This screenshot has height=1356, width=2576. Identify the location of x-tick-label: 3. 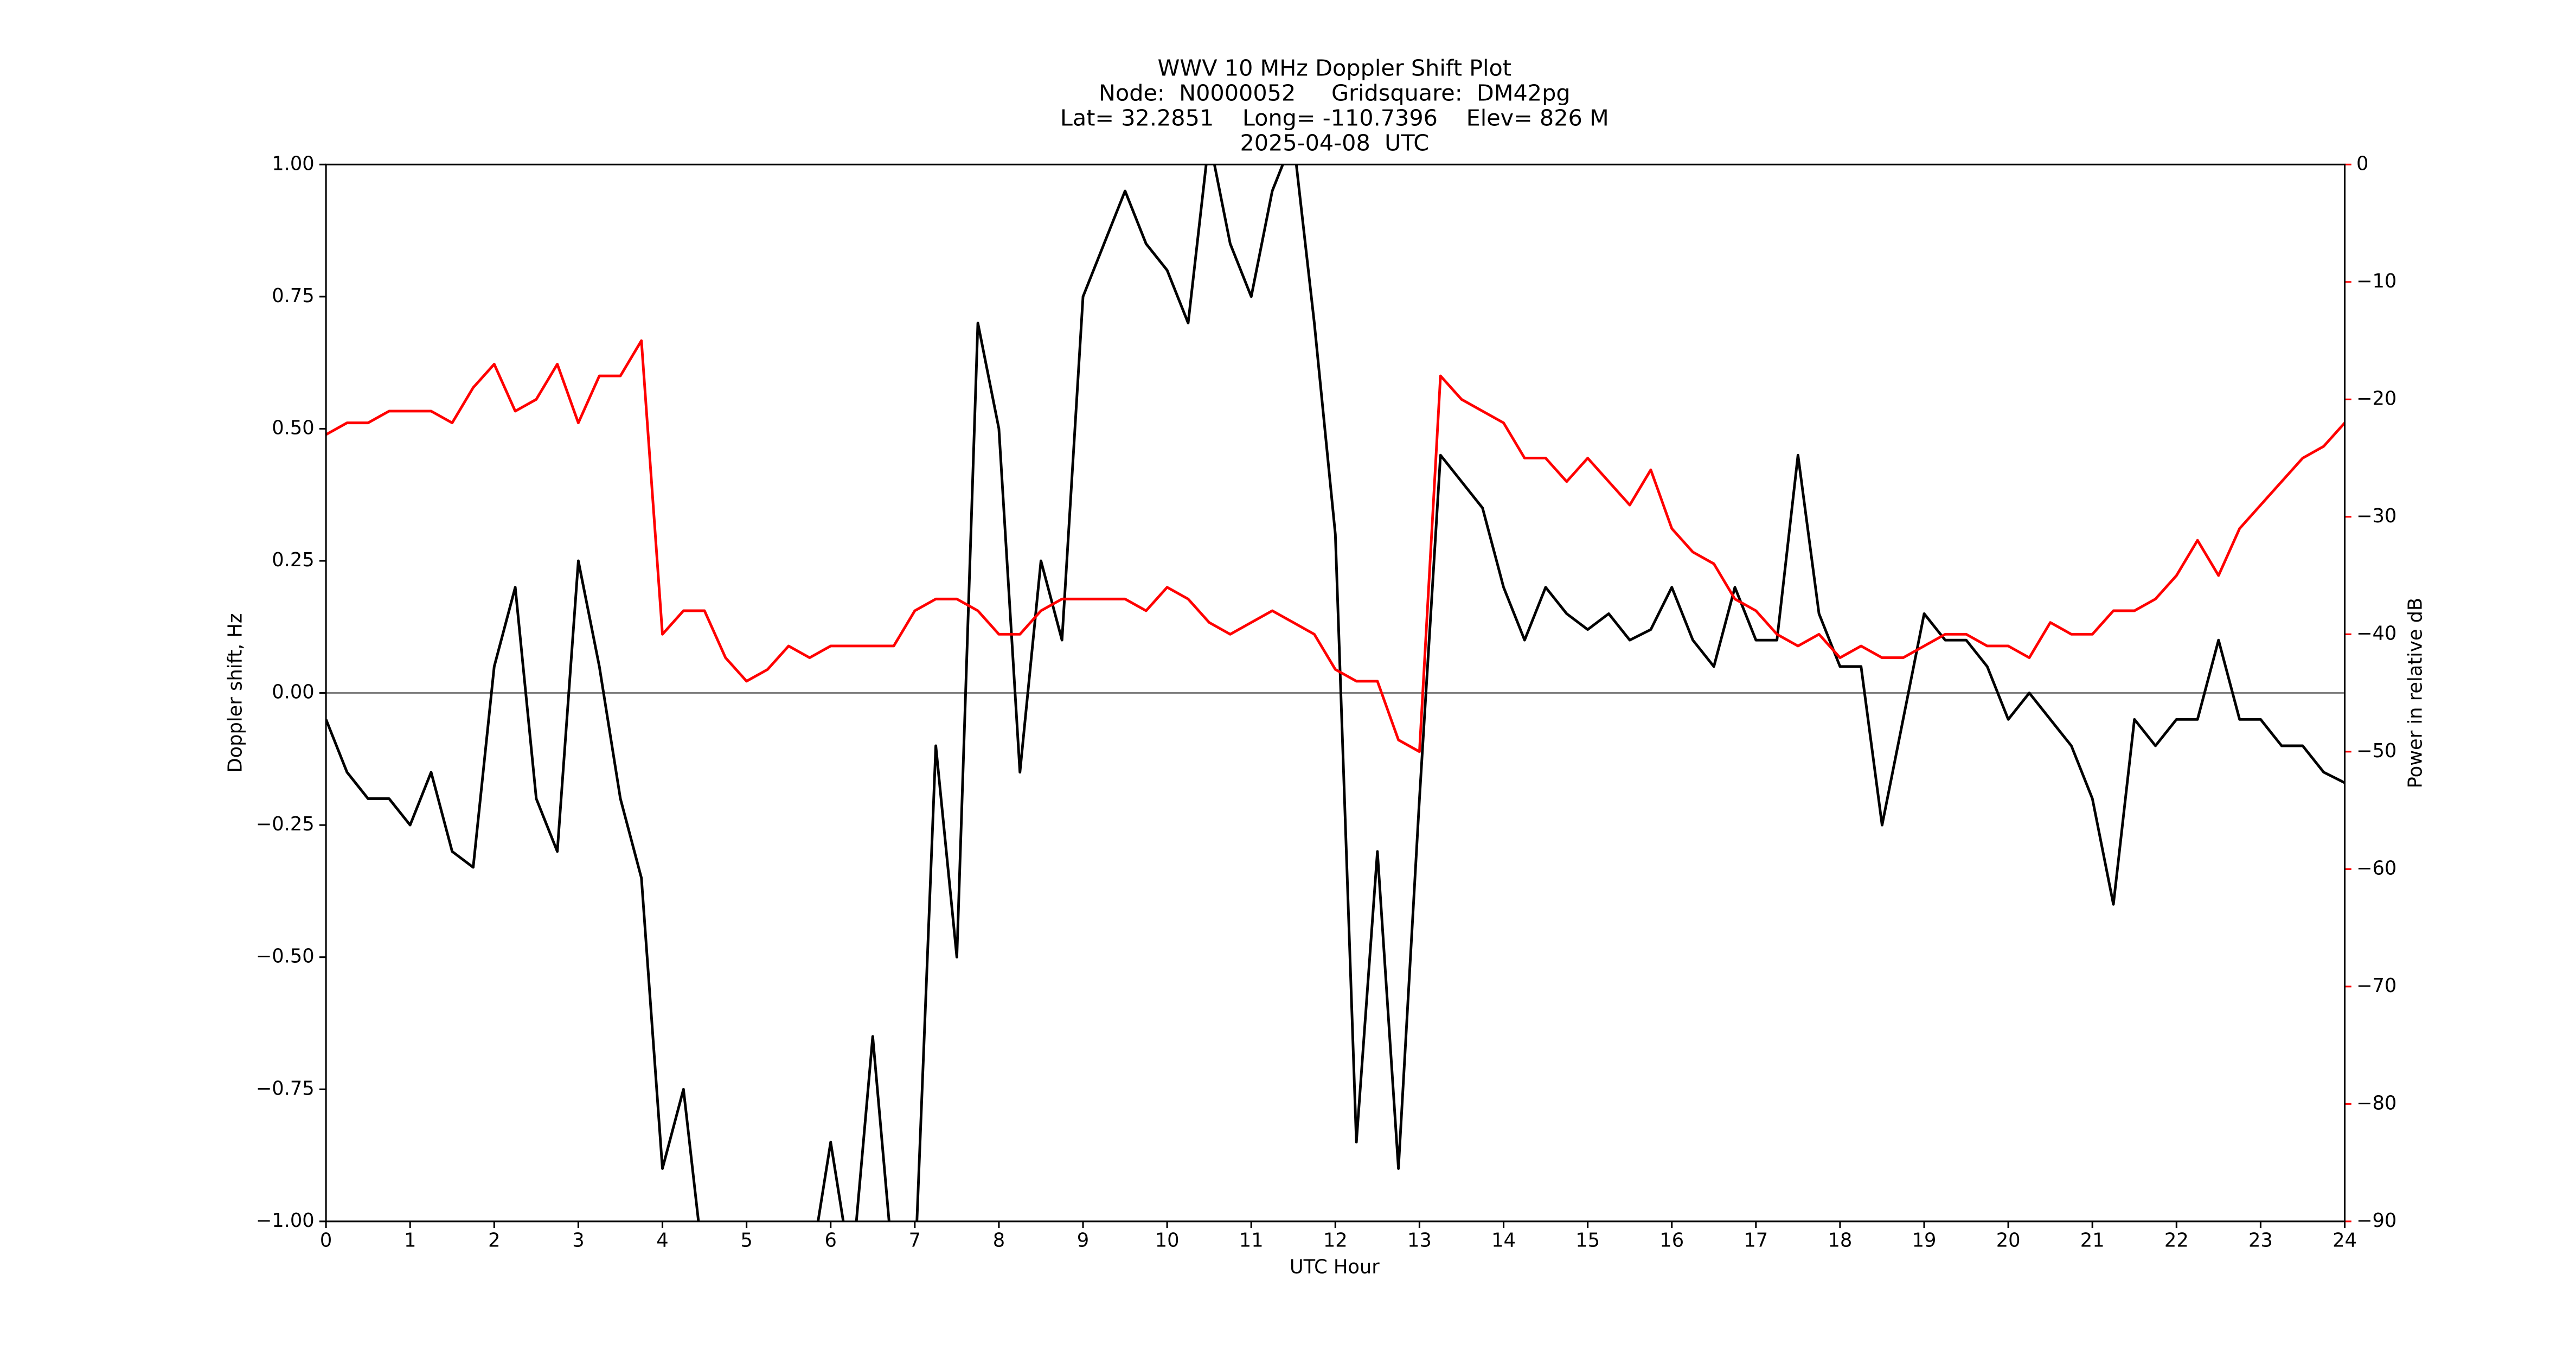
(578, 1241).